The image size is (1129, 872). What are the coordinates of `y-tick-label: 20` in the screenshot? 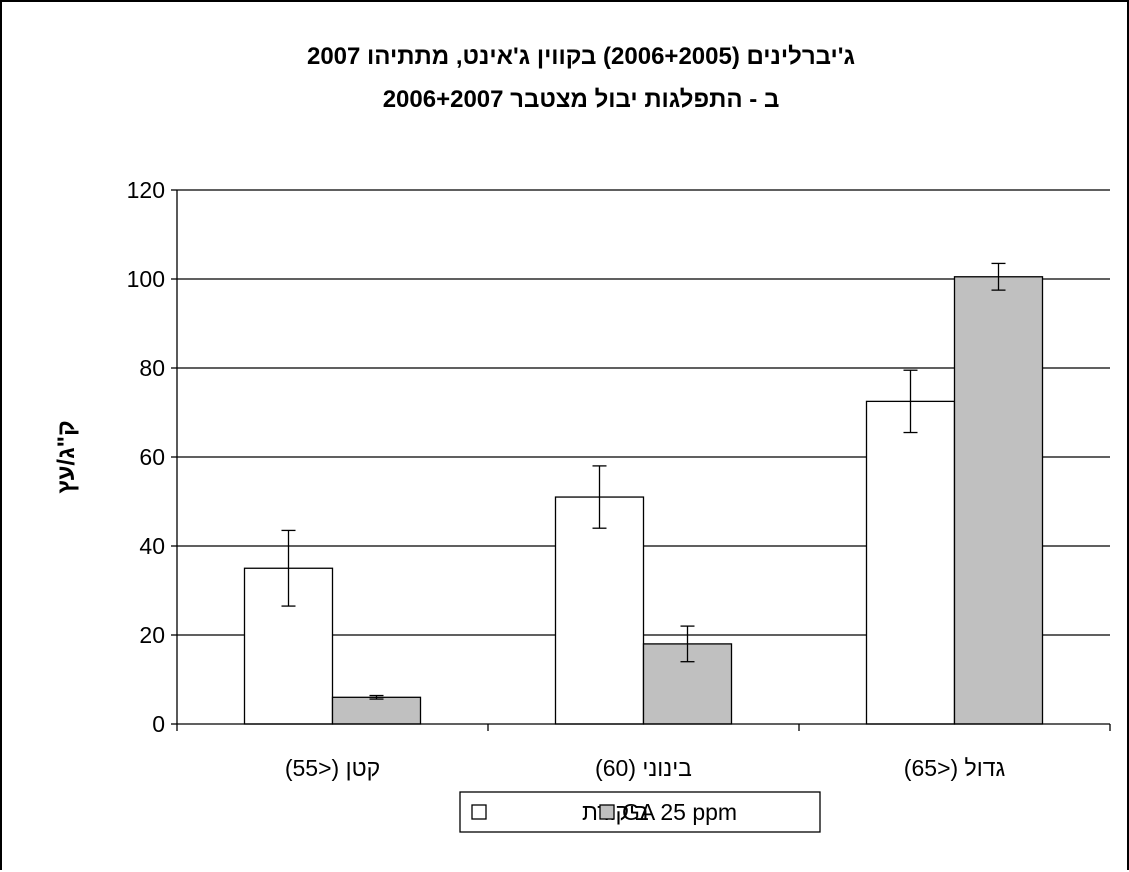 It's located at (152, 635).